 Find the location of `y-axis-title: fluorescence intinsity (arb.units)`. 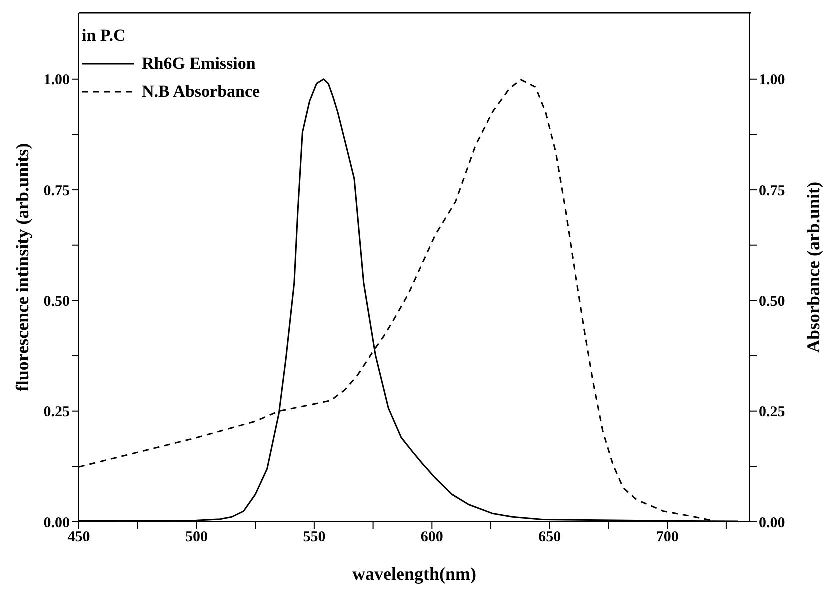

y-axis-title: fluorescence intinsity (arb.units) is located at coordinates (22, 267).